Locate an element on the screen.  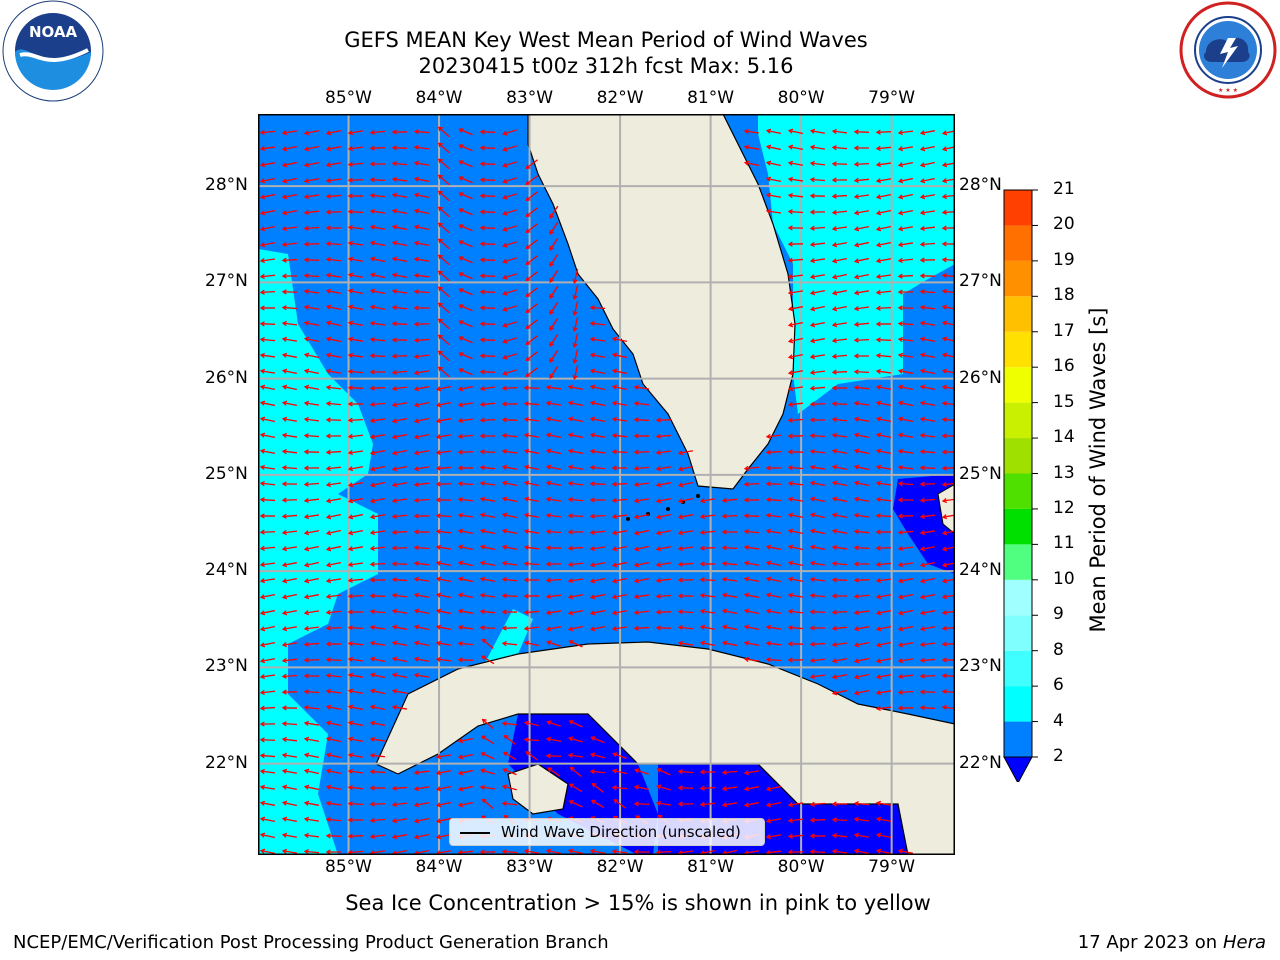
lat-tick-label: 23°N is located at coordinates (226, 666).